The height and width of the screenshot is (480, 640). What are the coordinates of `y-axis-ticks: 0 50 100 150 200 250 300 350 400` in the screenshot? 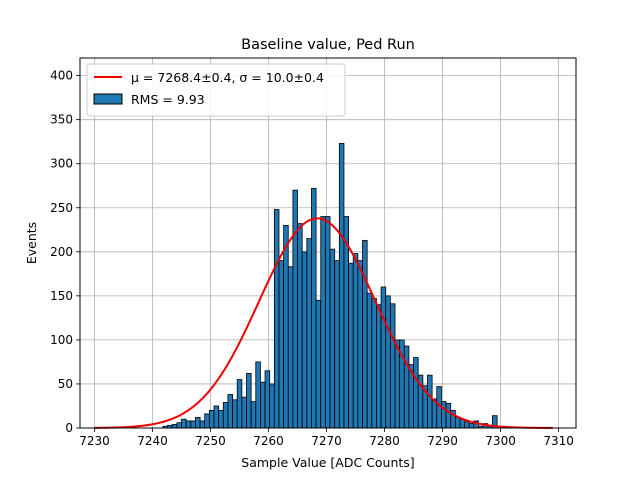 It's located at (65, 252).